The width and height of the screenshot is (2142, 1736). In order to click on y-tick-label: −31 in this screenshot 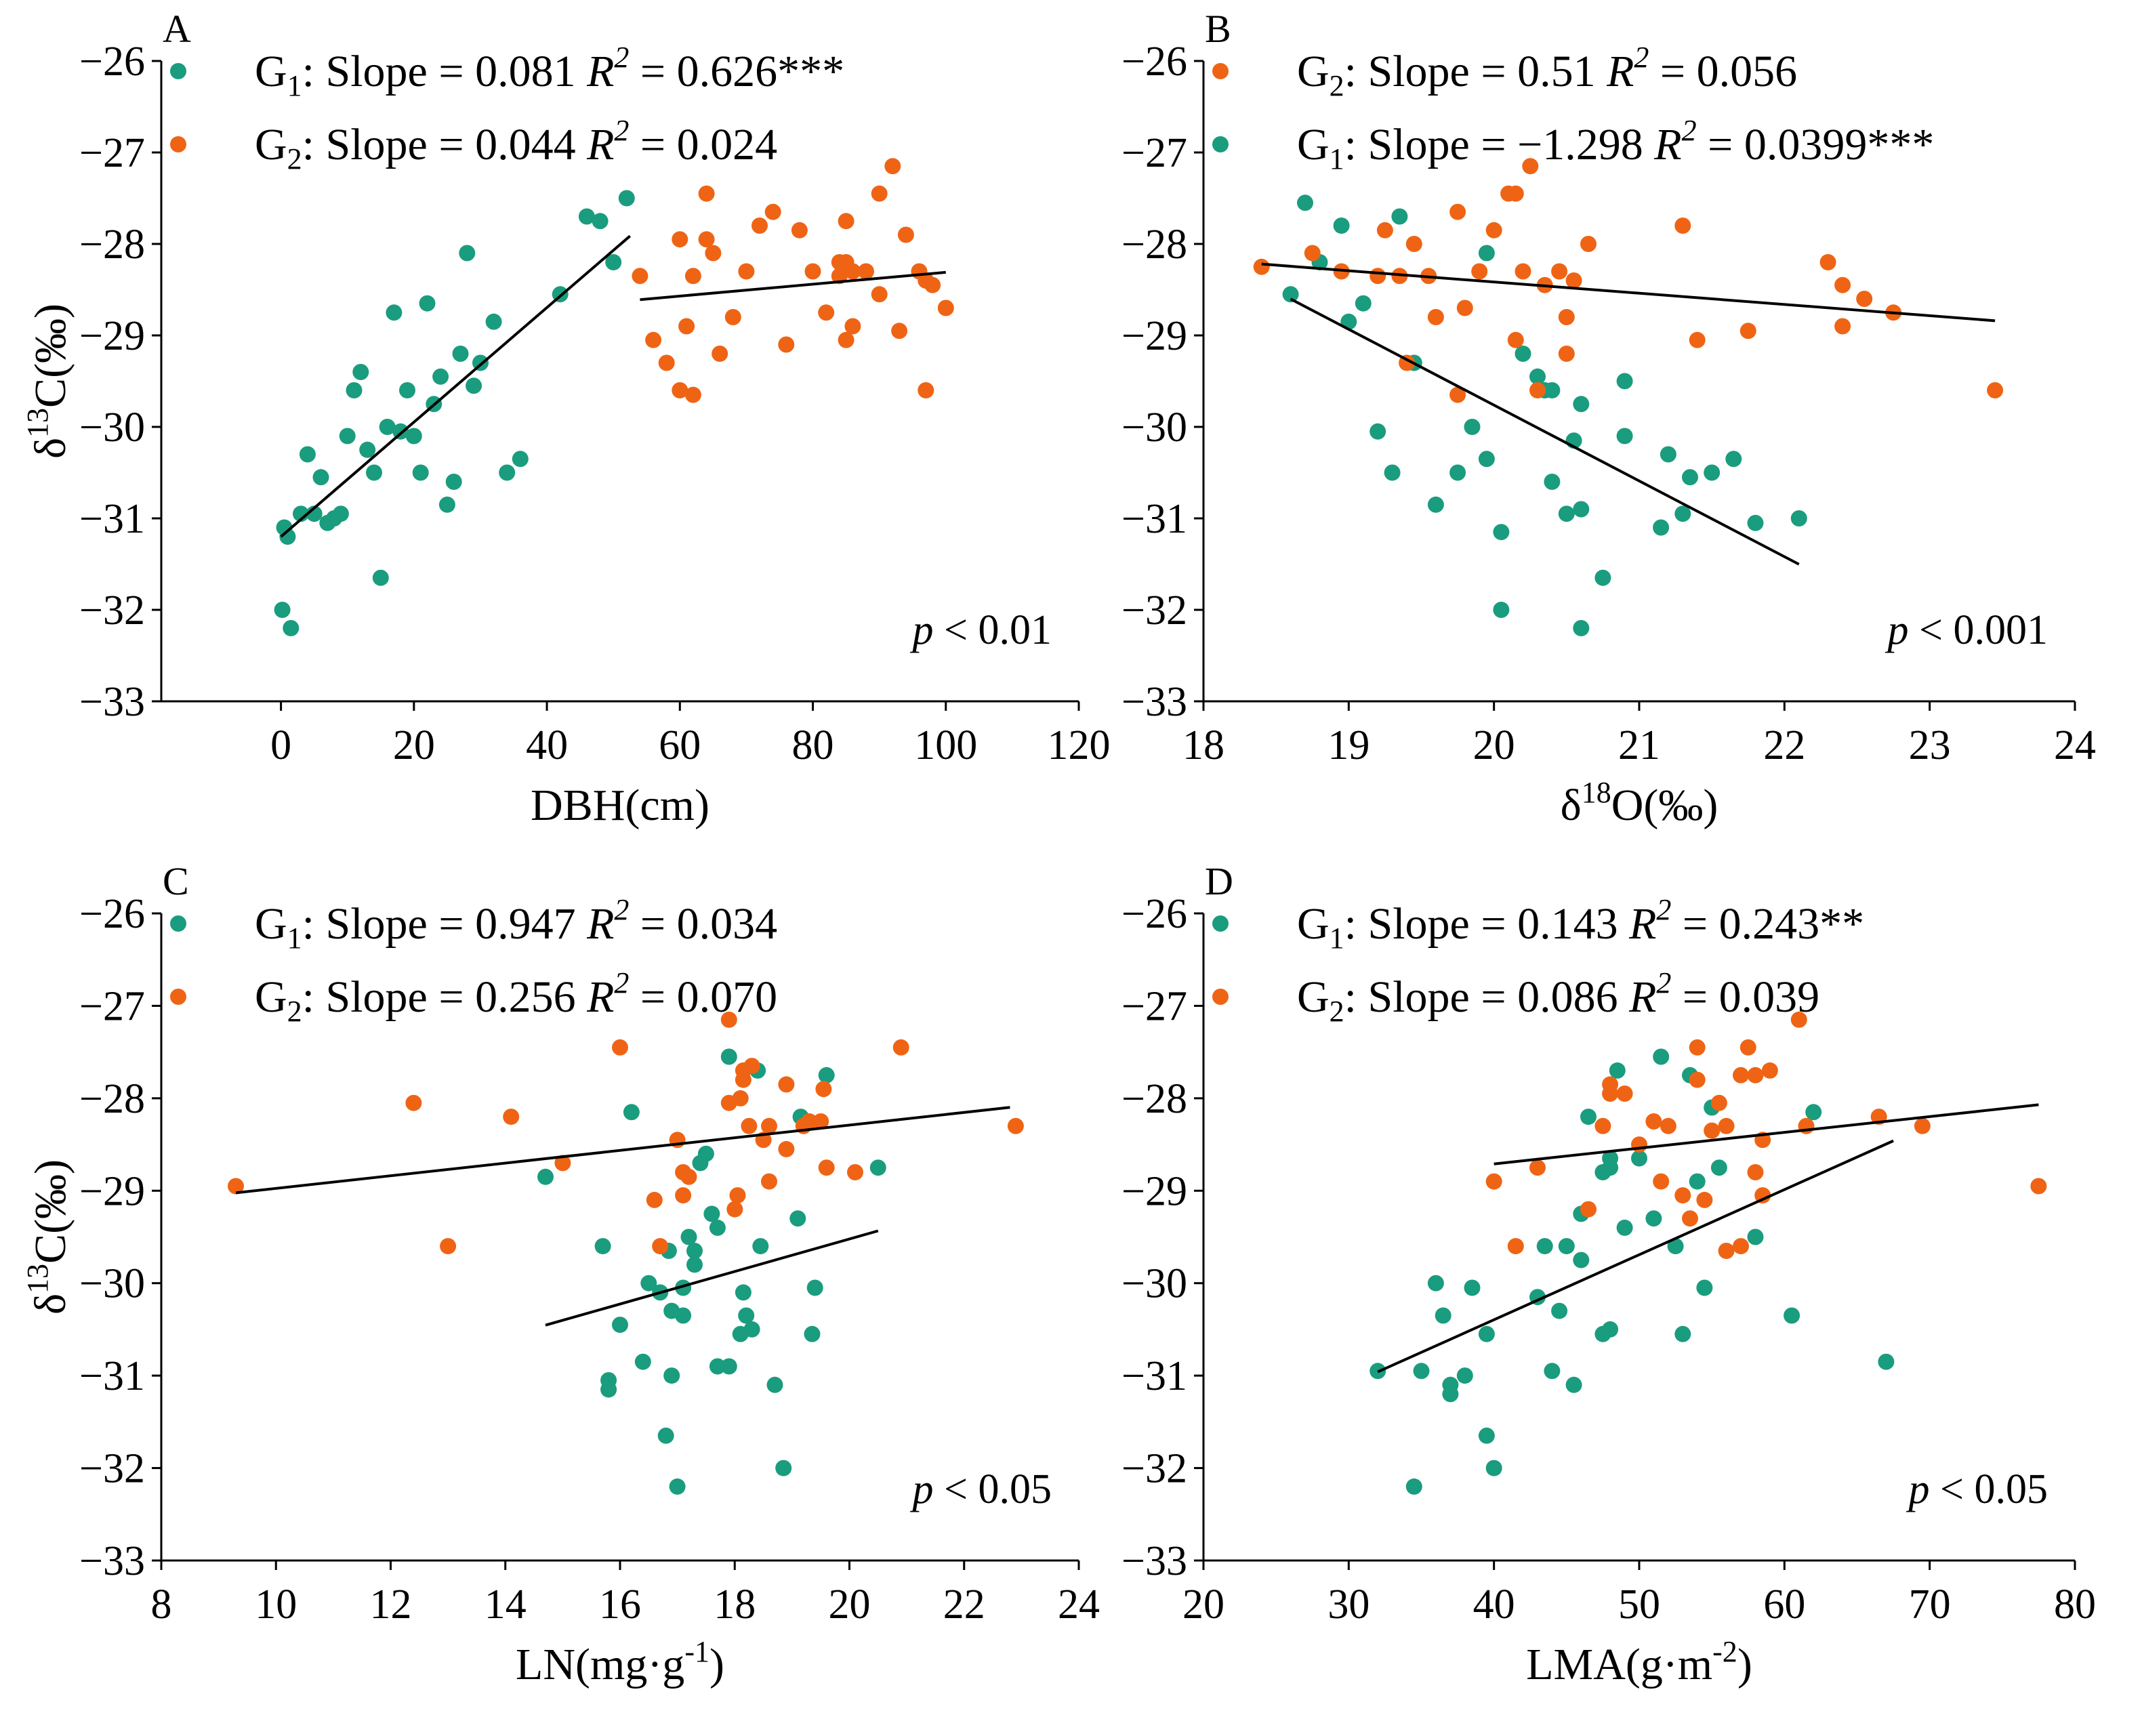, I will do `click(1154, 519)`.